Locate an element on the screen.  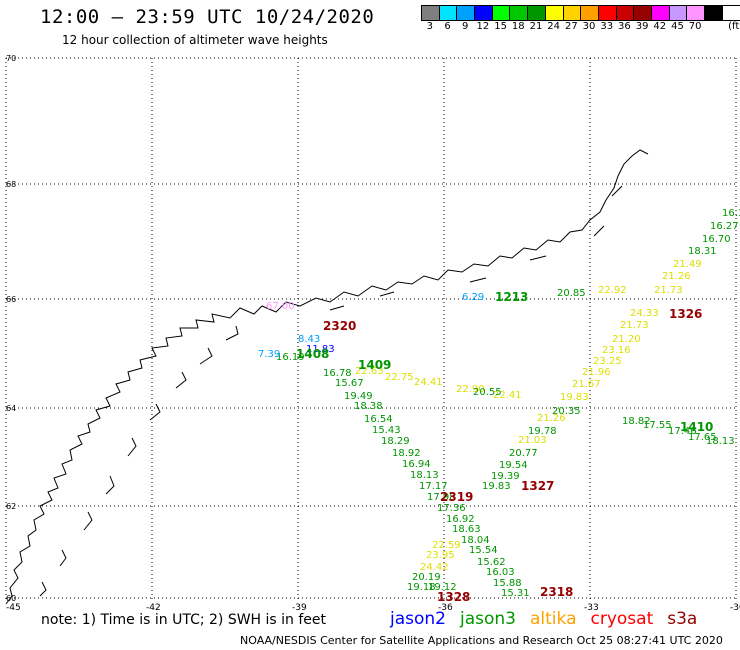
swh-value: 19.18 is located at coordinates (421, 587).